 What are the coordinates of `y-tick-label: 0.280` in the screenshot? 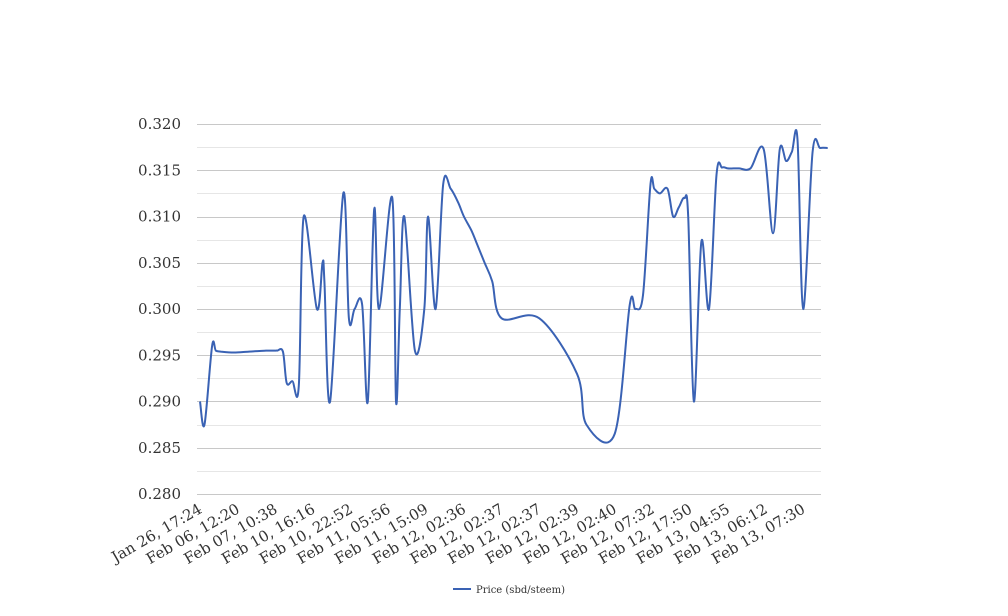 It's located at (159, 494).